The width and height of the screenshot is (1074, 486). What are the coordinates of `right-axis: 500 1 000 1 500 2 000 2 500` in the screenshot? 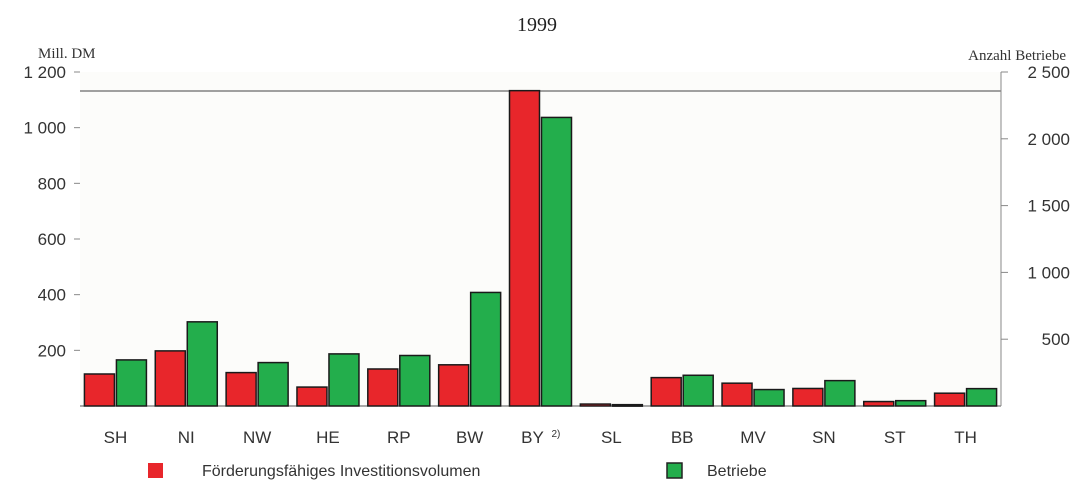 It's located at (1035, 206).